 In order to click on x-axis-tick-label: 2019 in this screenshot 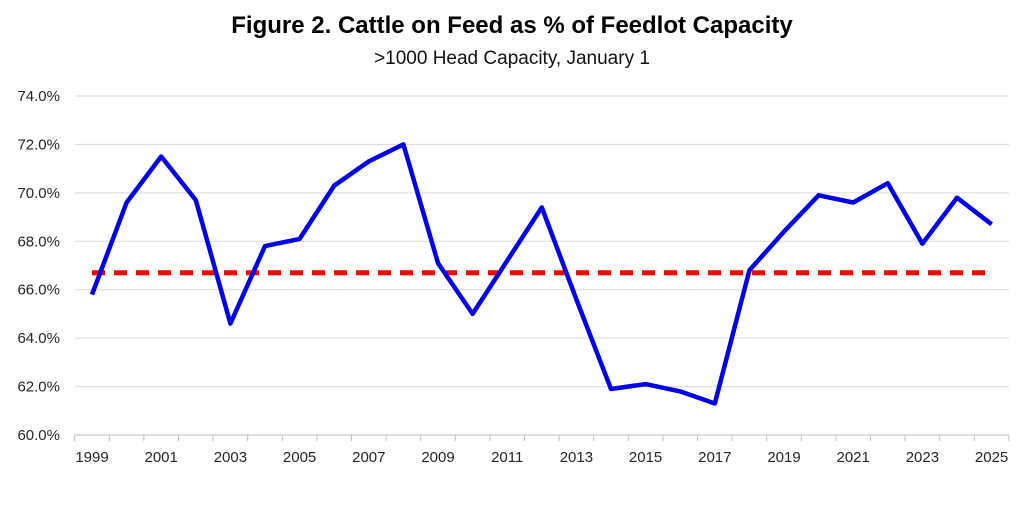, I will do `click(783, 457)`.